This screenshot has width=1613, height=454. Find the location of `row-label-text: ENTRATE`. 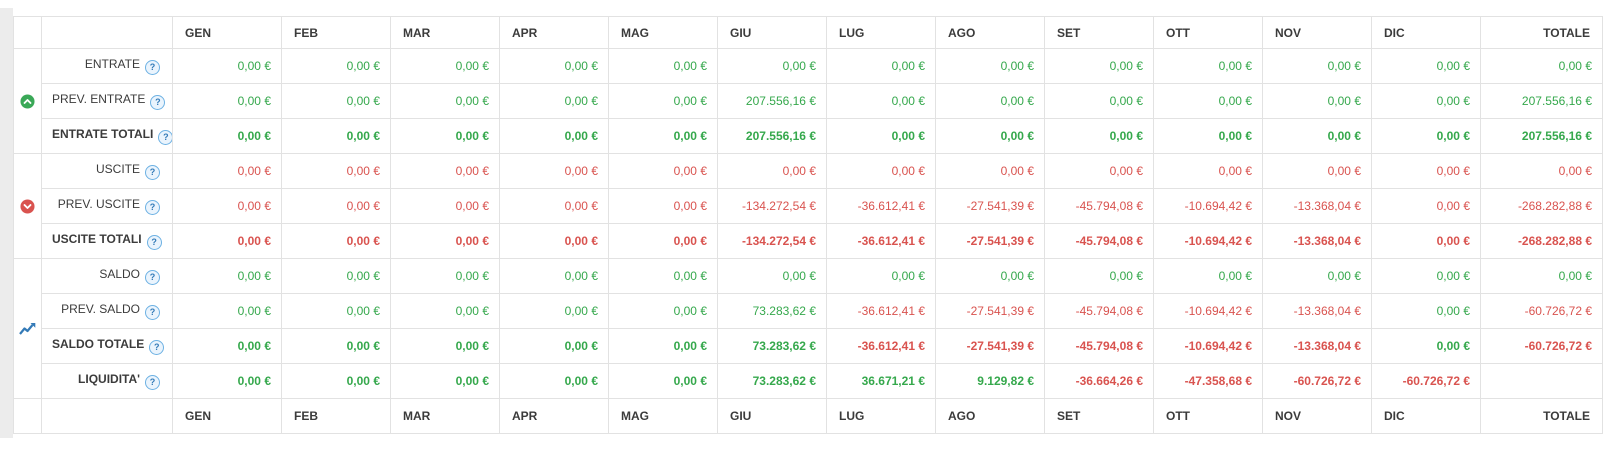

row-label-text: ENTRATE is located at coordinates (112, 64).